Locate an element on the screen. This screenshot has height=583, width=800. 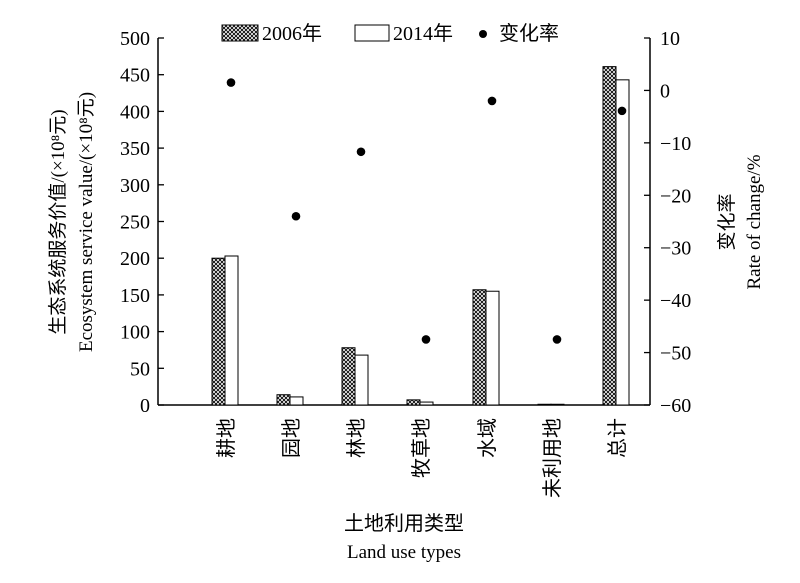
y-left-tick-label: 450 is located at coordinates (135, 76).